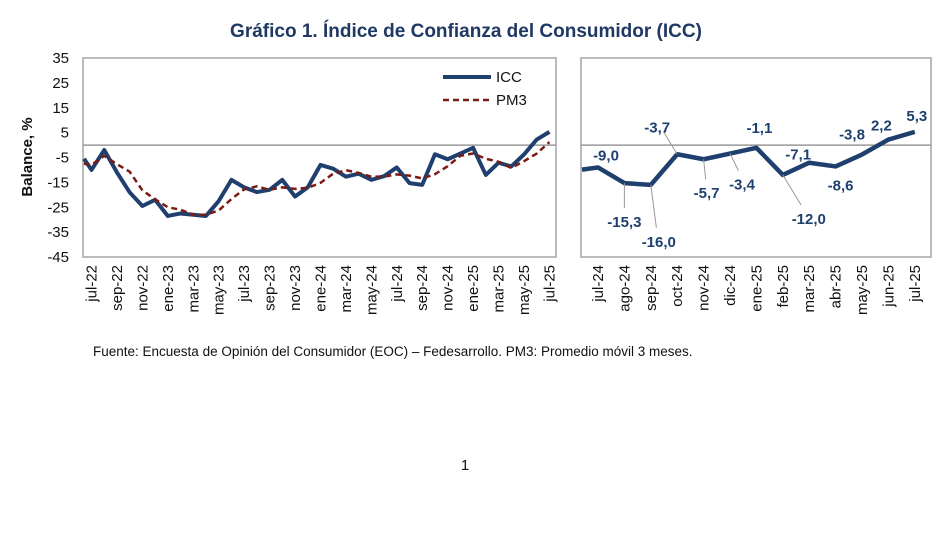  What do you see at coordinates (320, 288) in the screenshot?
I see `x-tick-label: ene-24` at bounding box center [320, 288].